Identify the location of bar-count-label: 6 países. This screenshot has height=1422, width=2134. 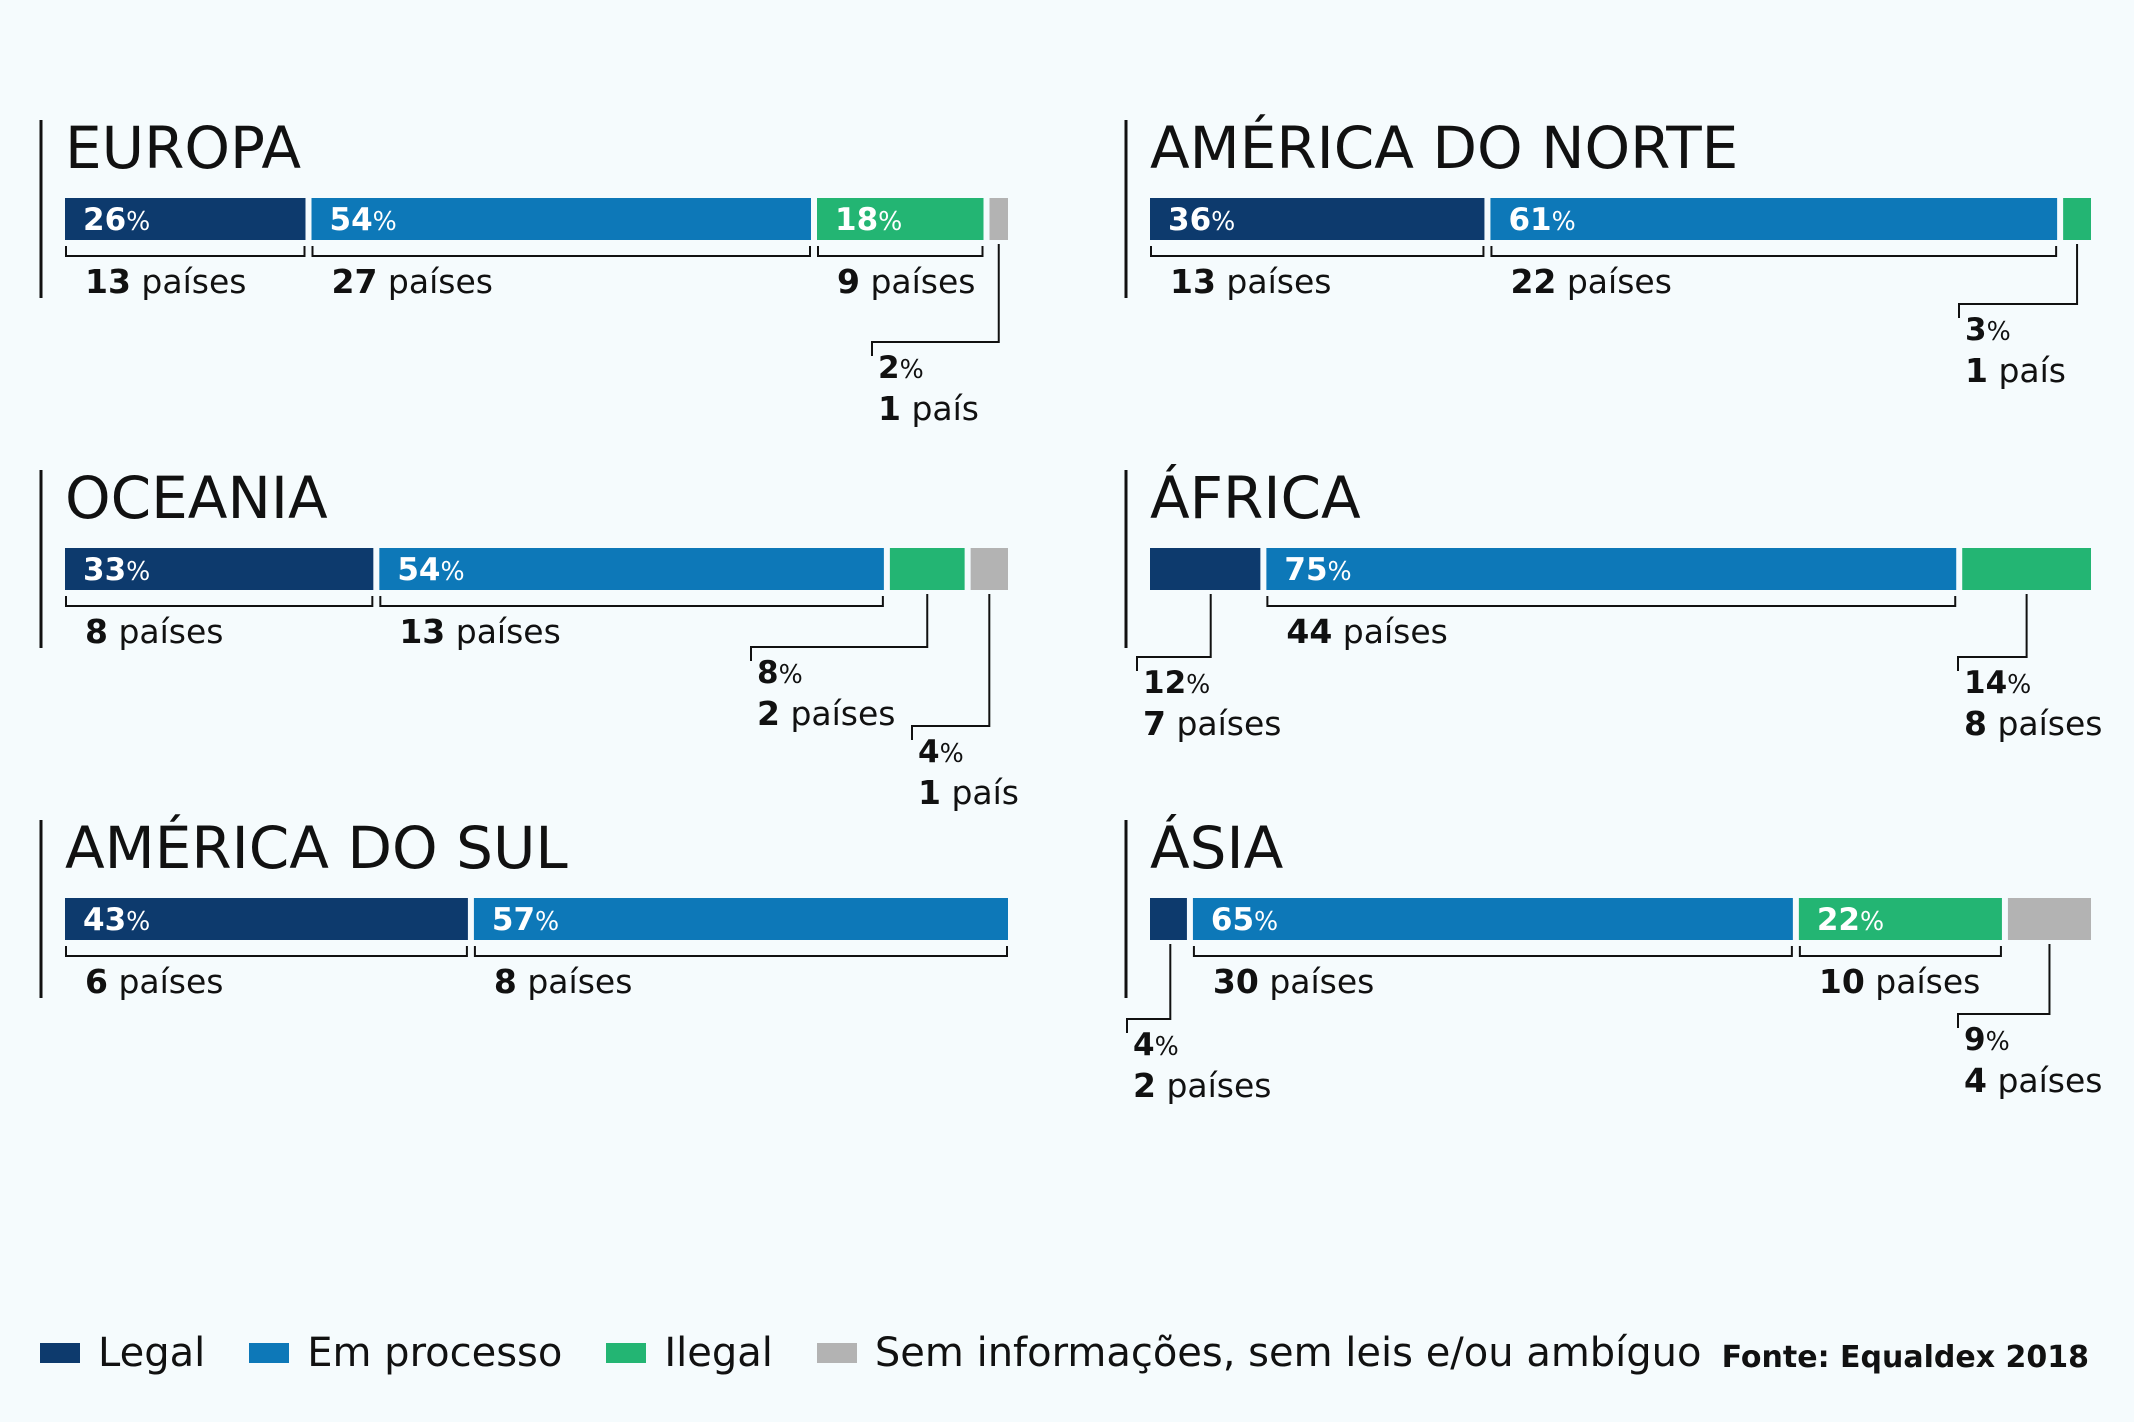
(154, 981).